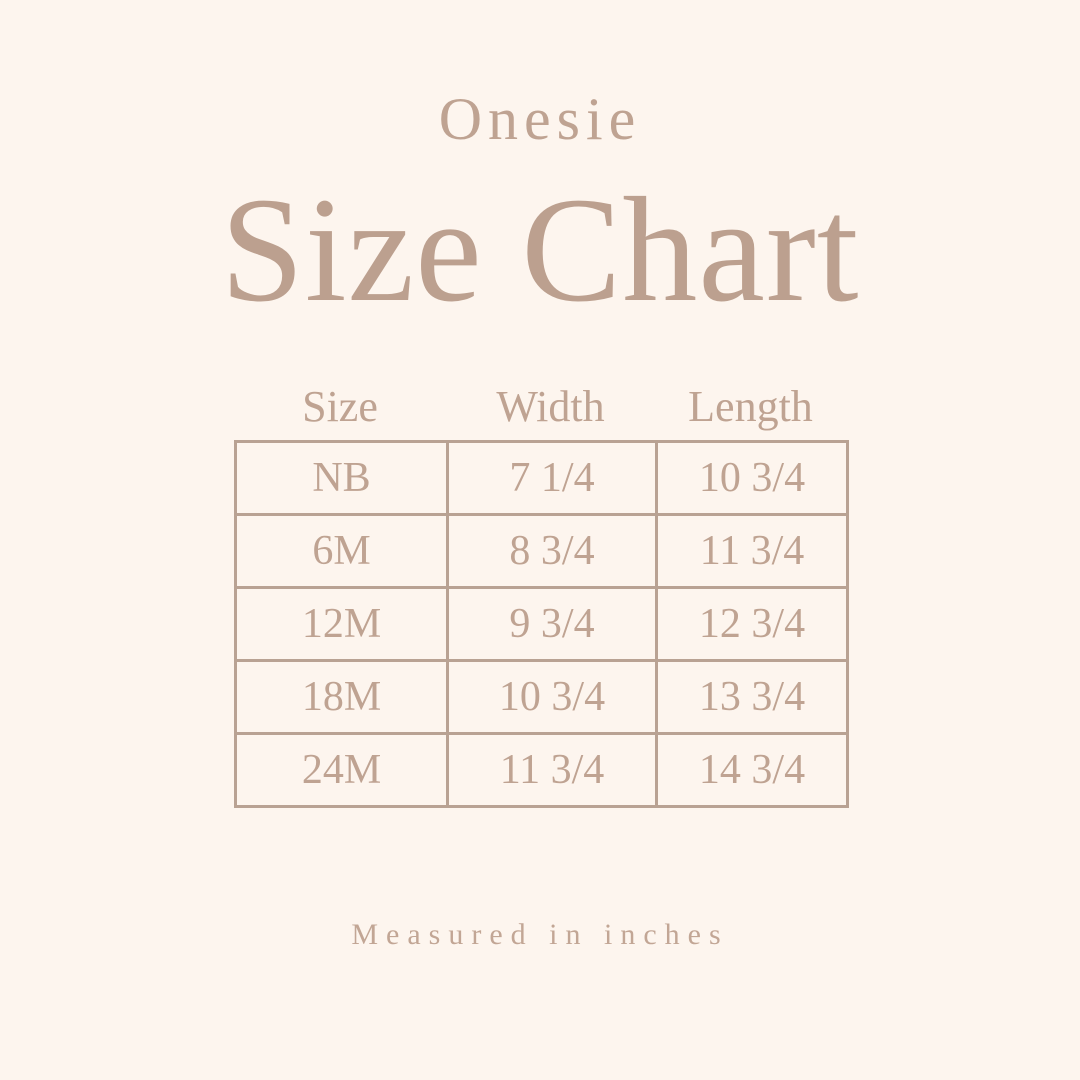 The width and height of the screenshot is (1080, 1080). What do you see at coordinates (340, 406) in the screenshot?
I see `column-header-size: Size` at bounding box center [340, 406].